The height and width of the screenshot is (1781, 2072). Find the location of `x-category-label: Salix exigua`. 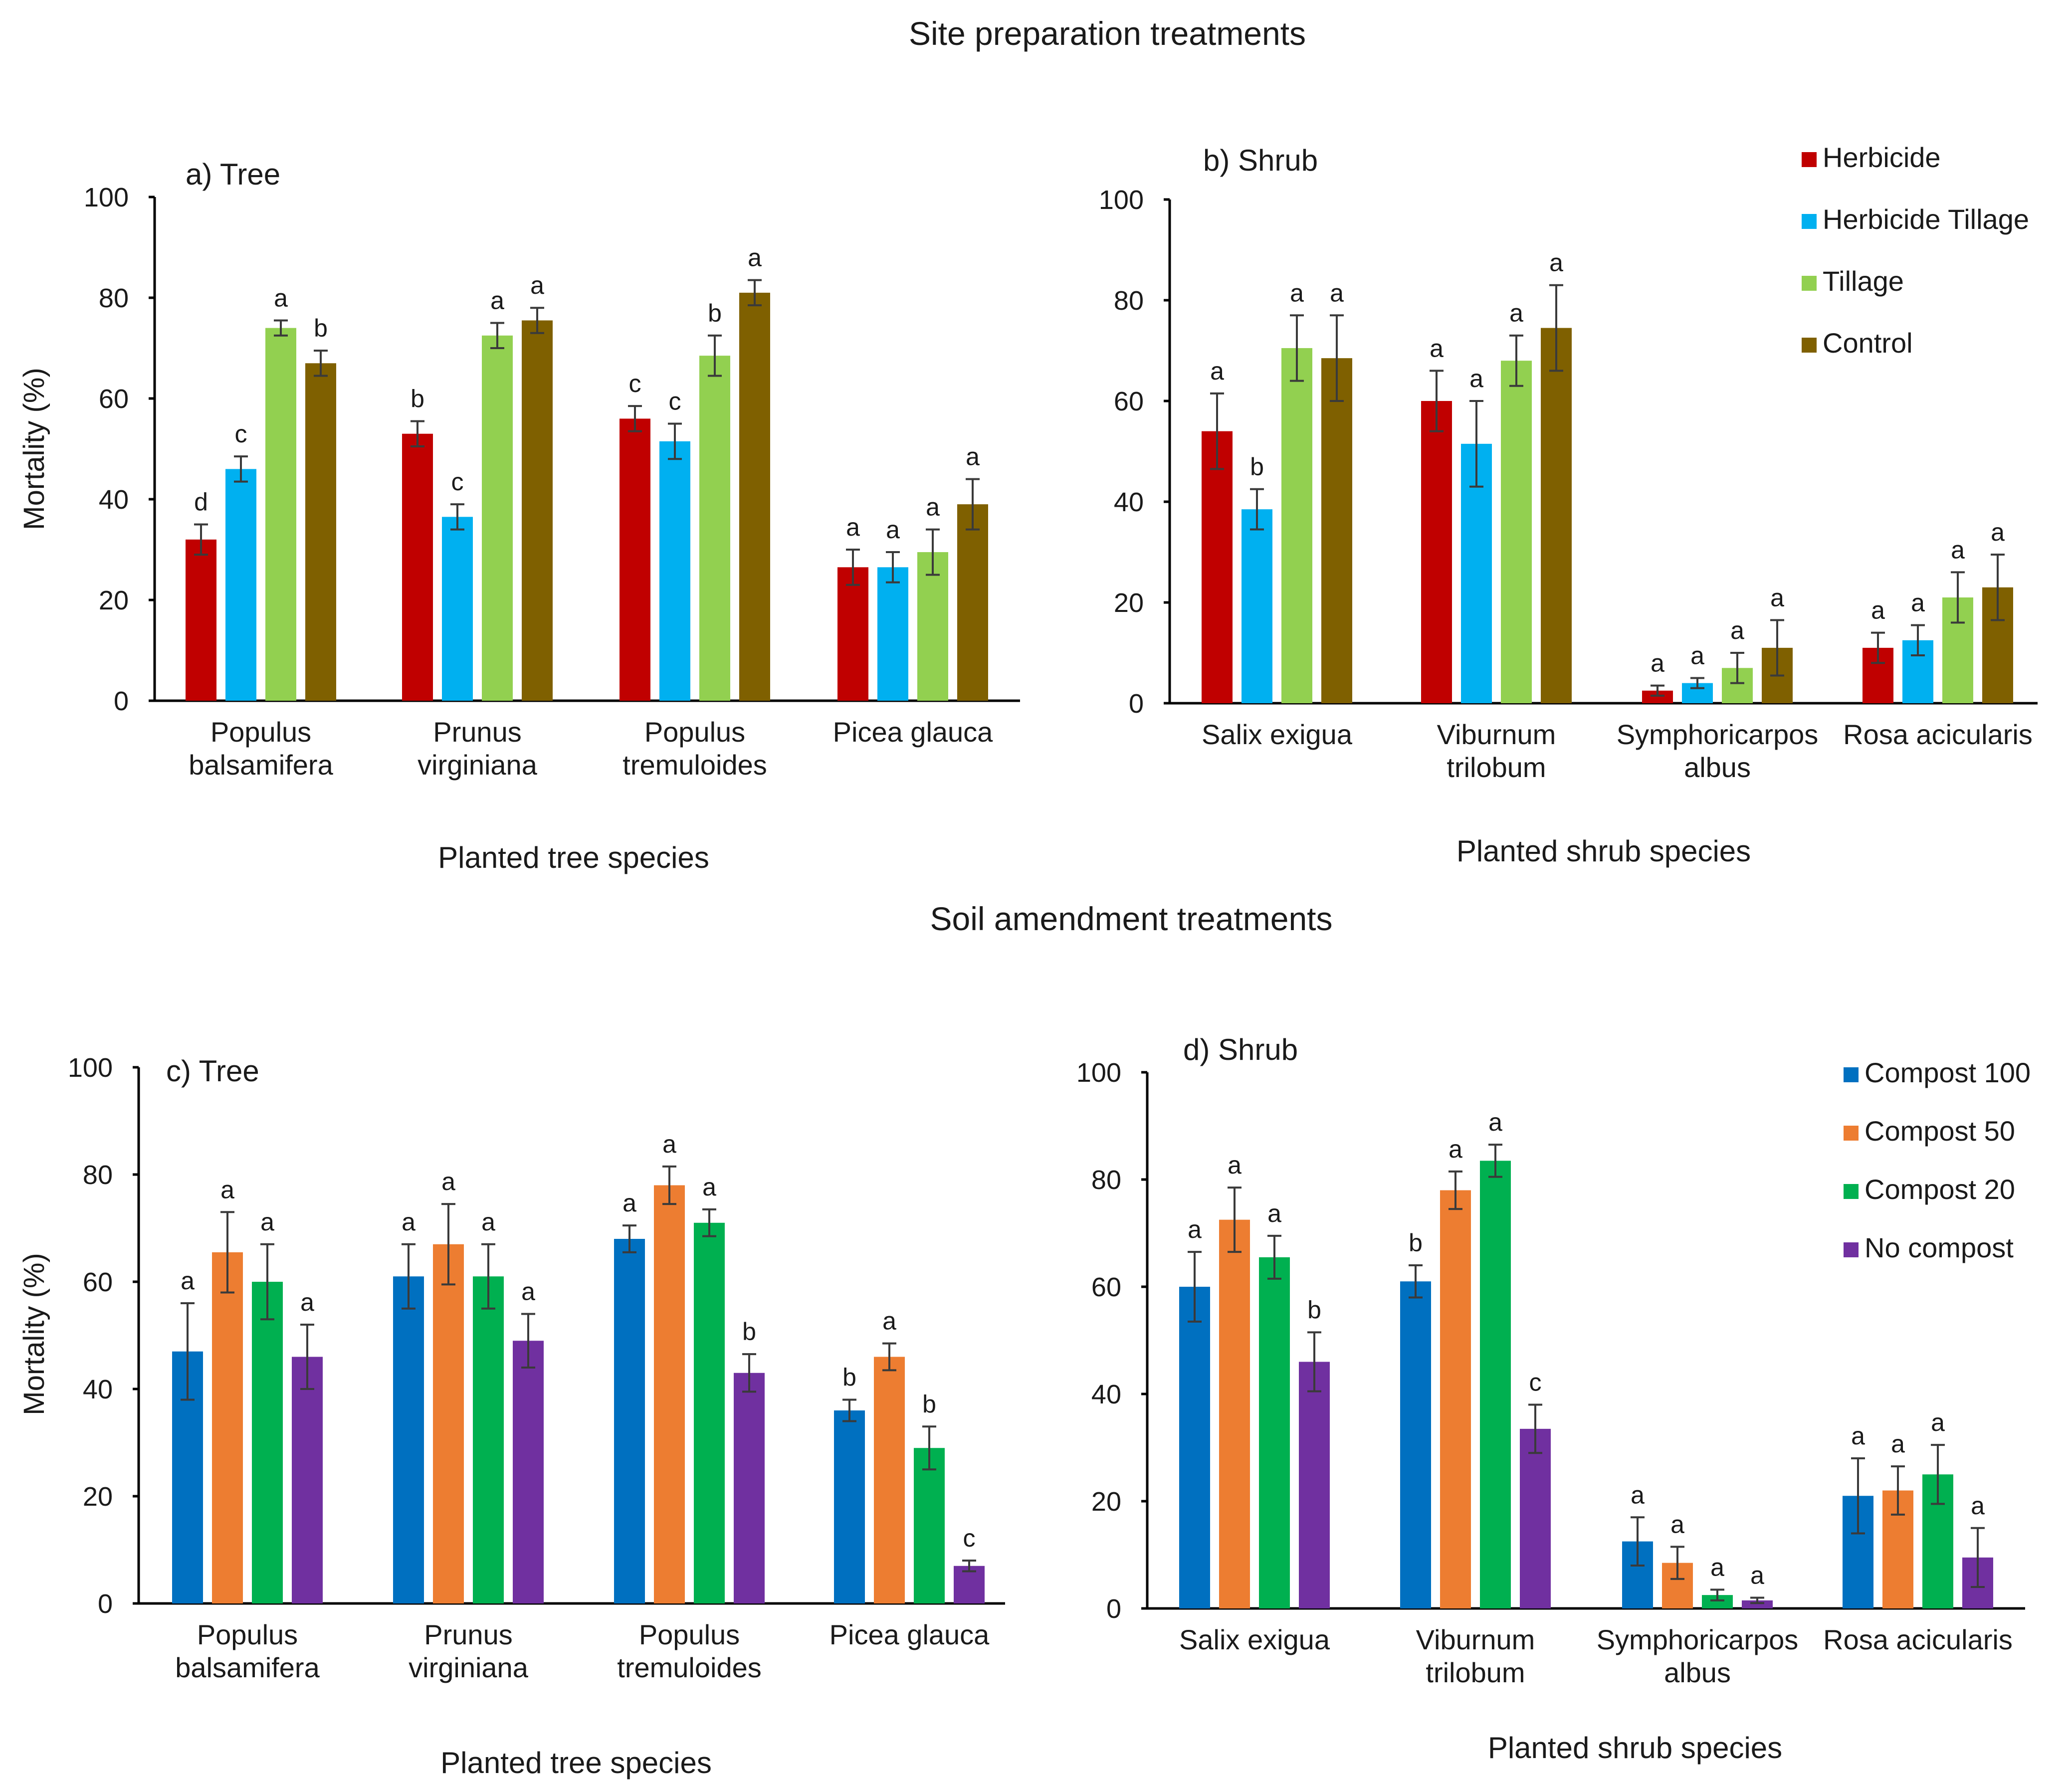

x-category-label: Salix exigua is located at coordinates (1254, 1639).